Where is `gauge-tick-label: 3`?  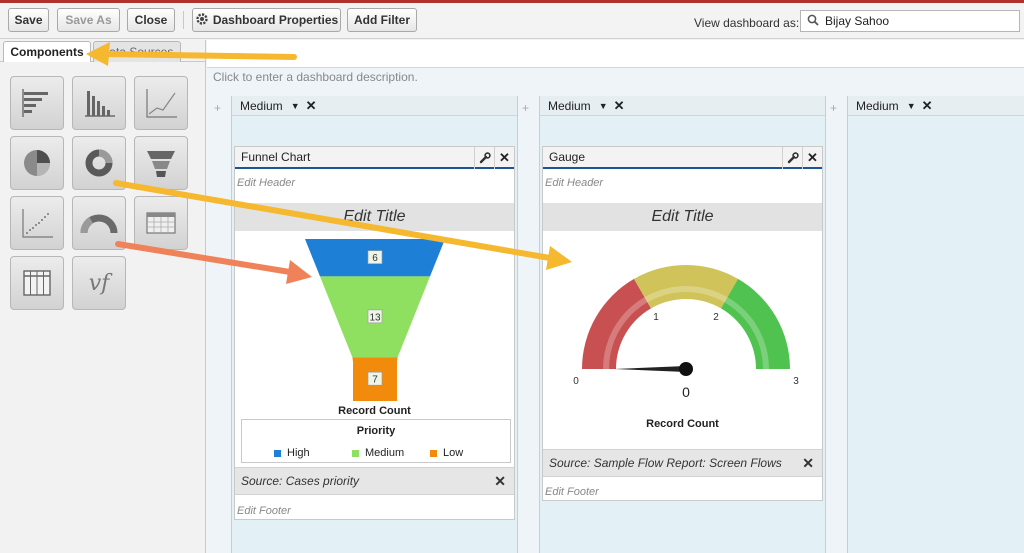
gauge-tick-label: 3 is located at coordinates (796, 381).